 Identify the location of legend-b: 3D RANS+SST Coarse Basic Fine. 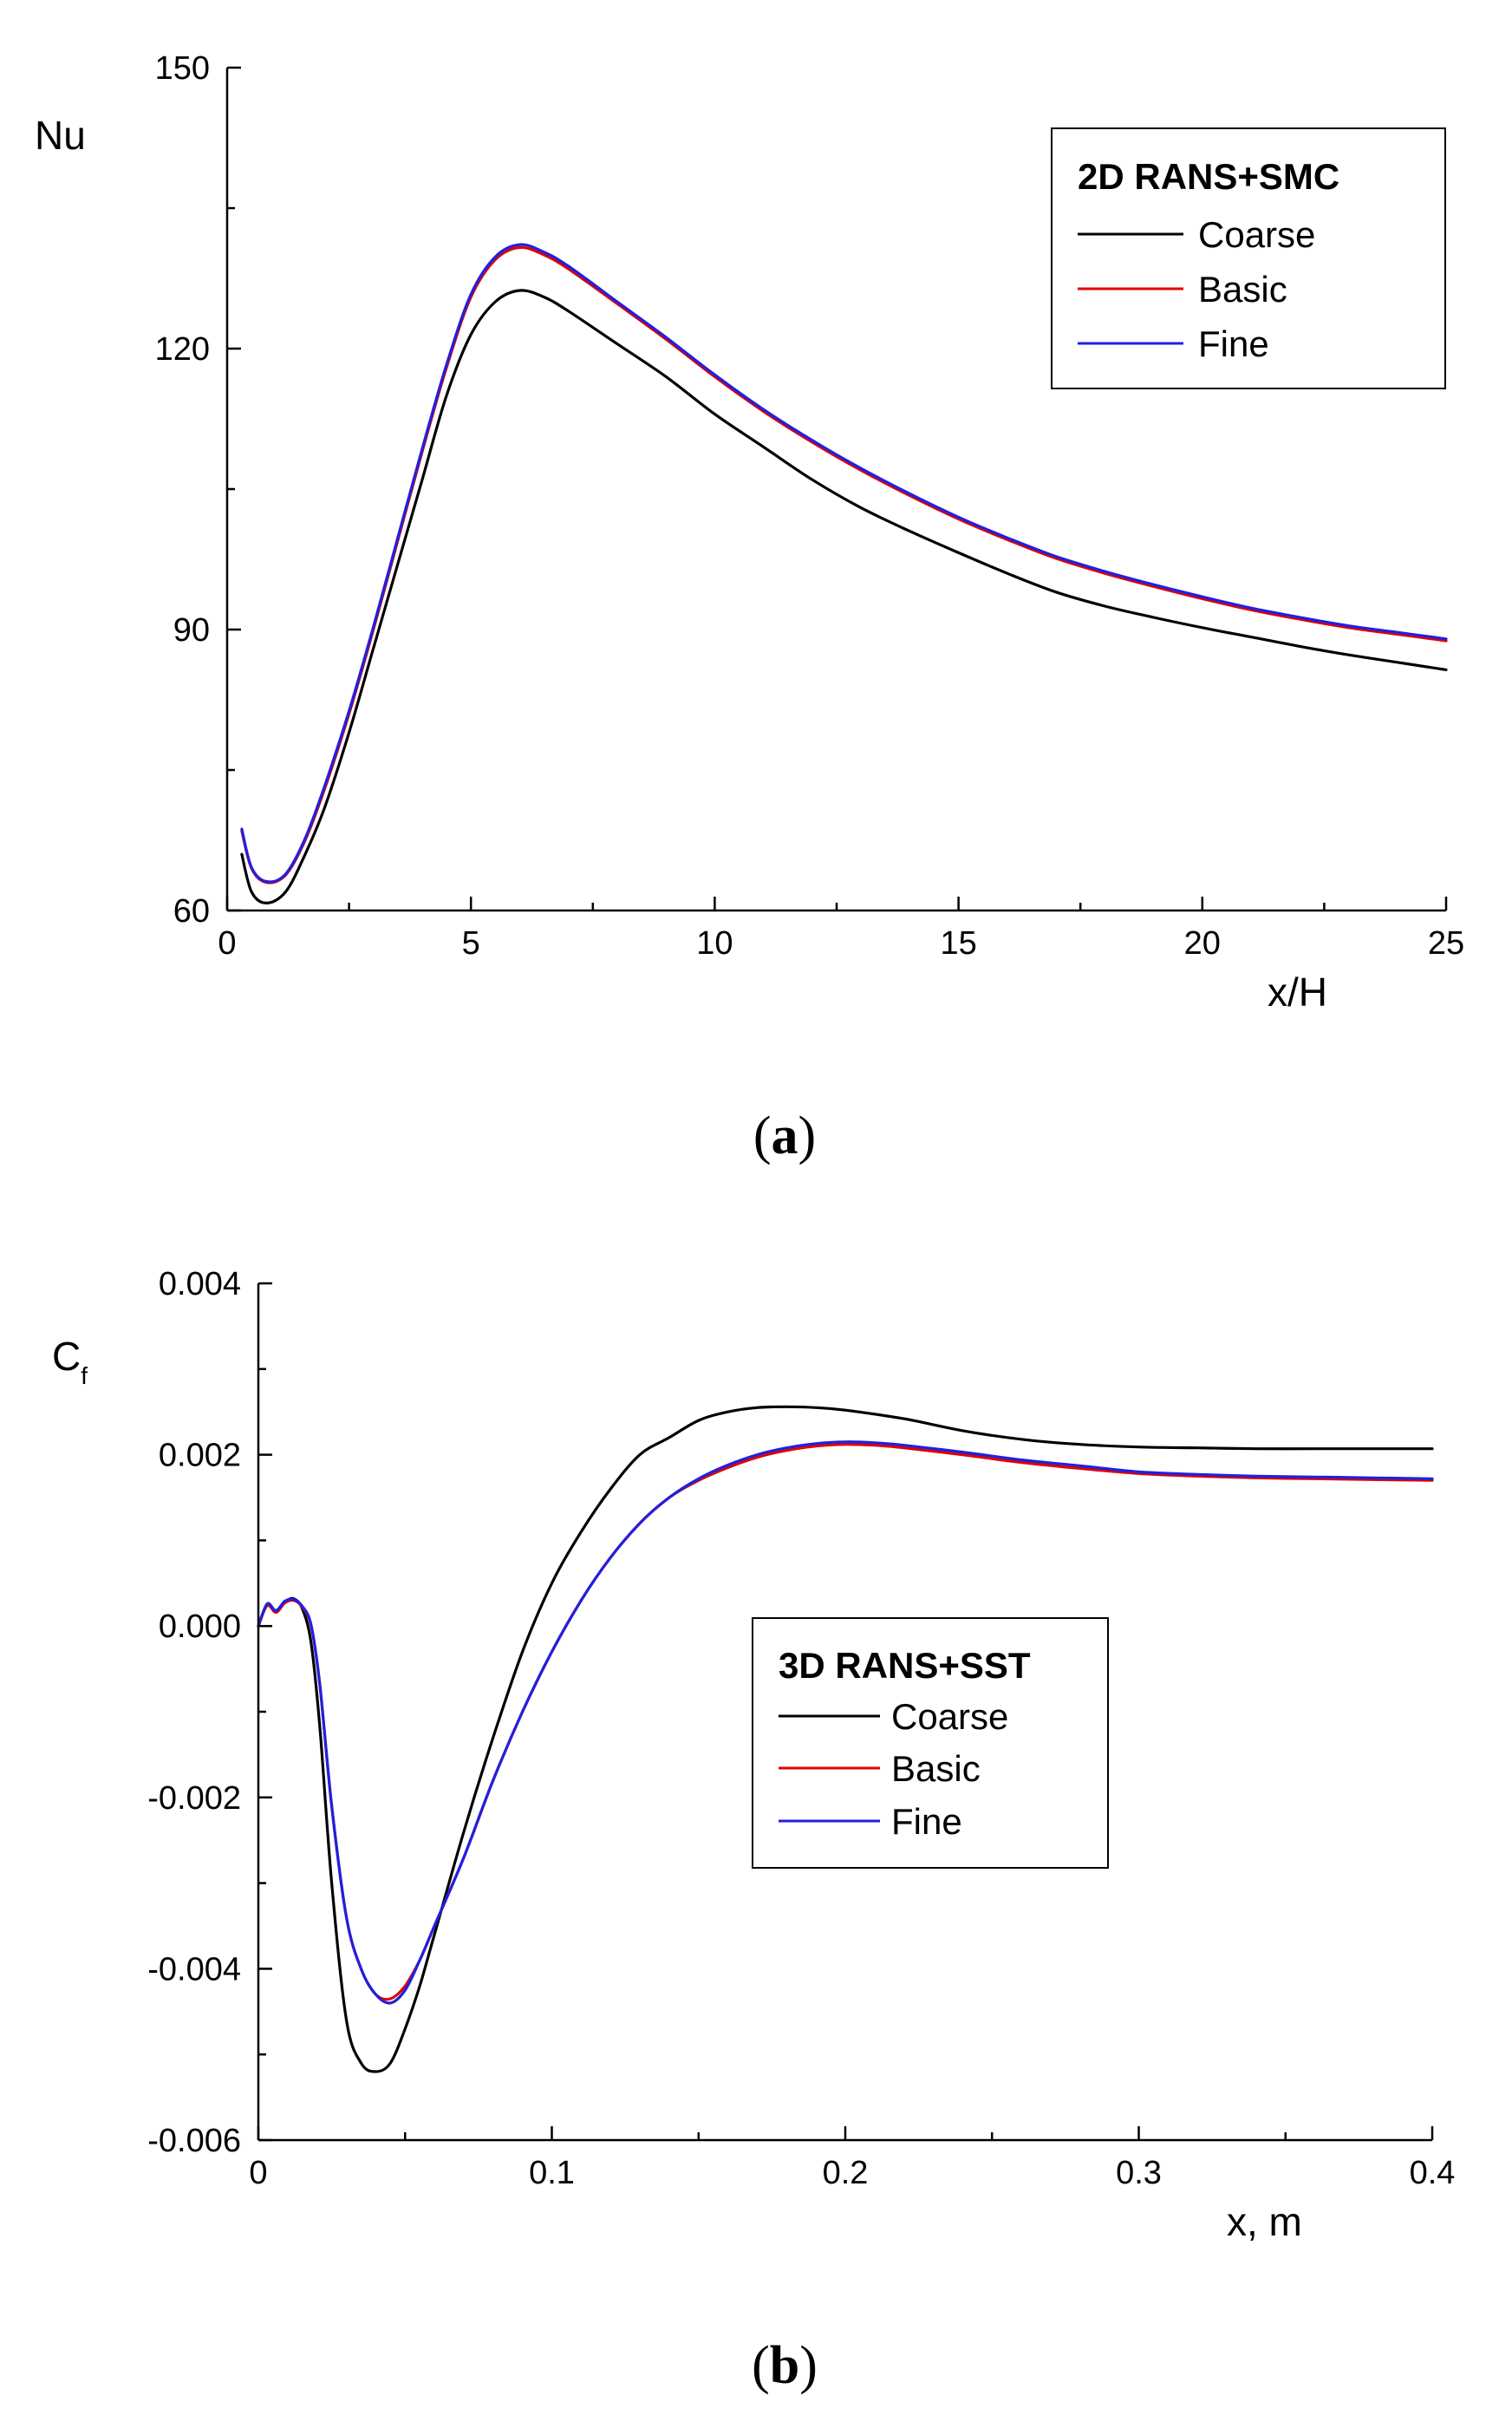
(931, 1743).